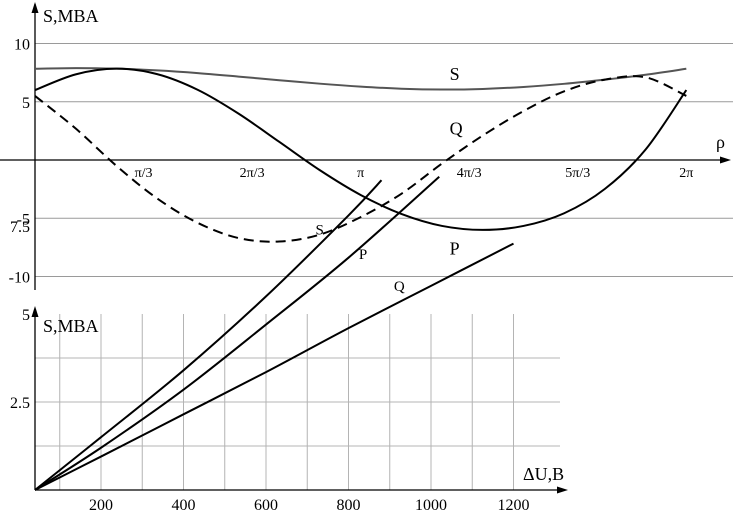  Describe the element at coordinates (101, 505) in the screenshot. I see `bottom-x-tick-label: 200` at that location.